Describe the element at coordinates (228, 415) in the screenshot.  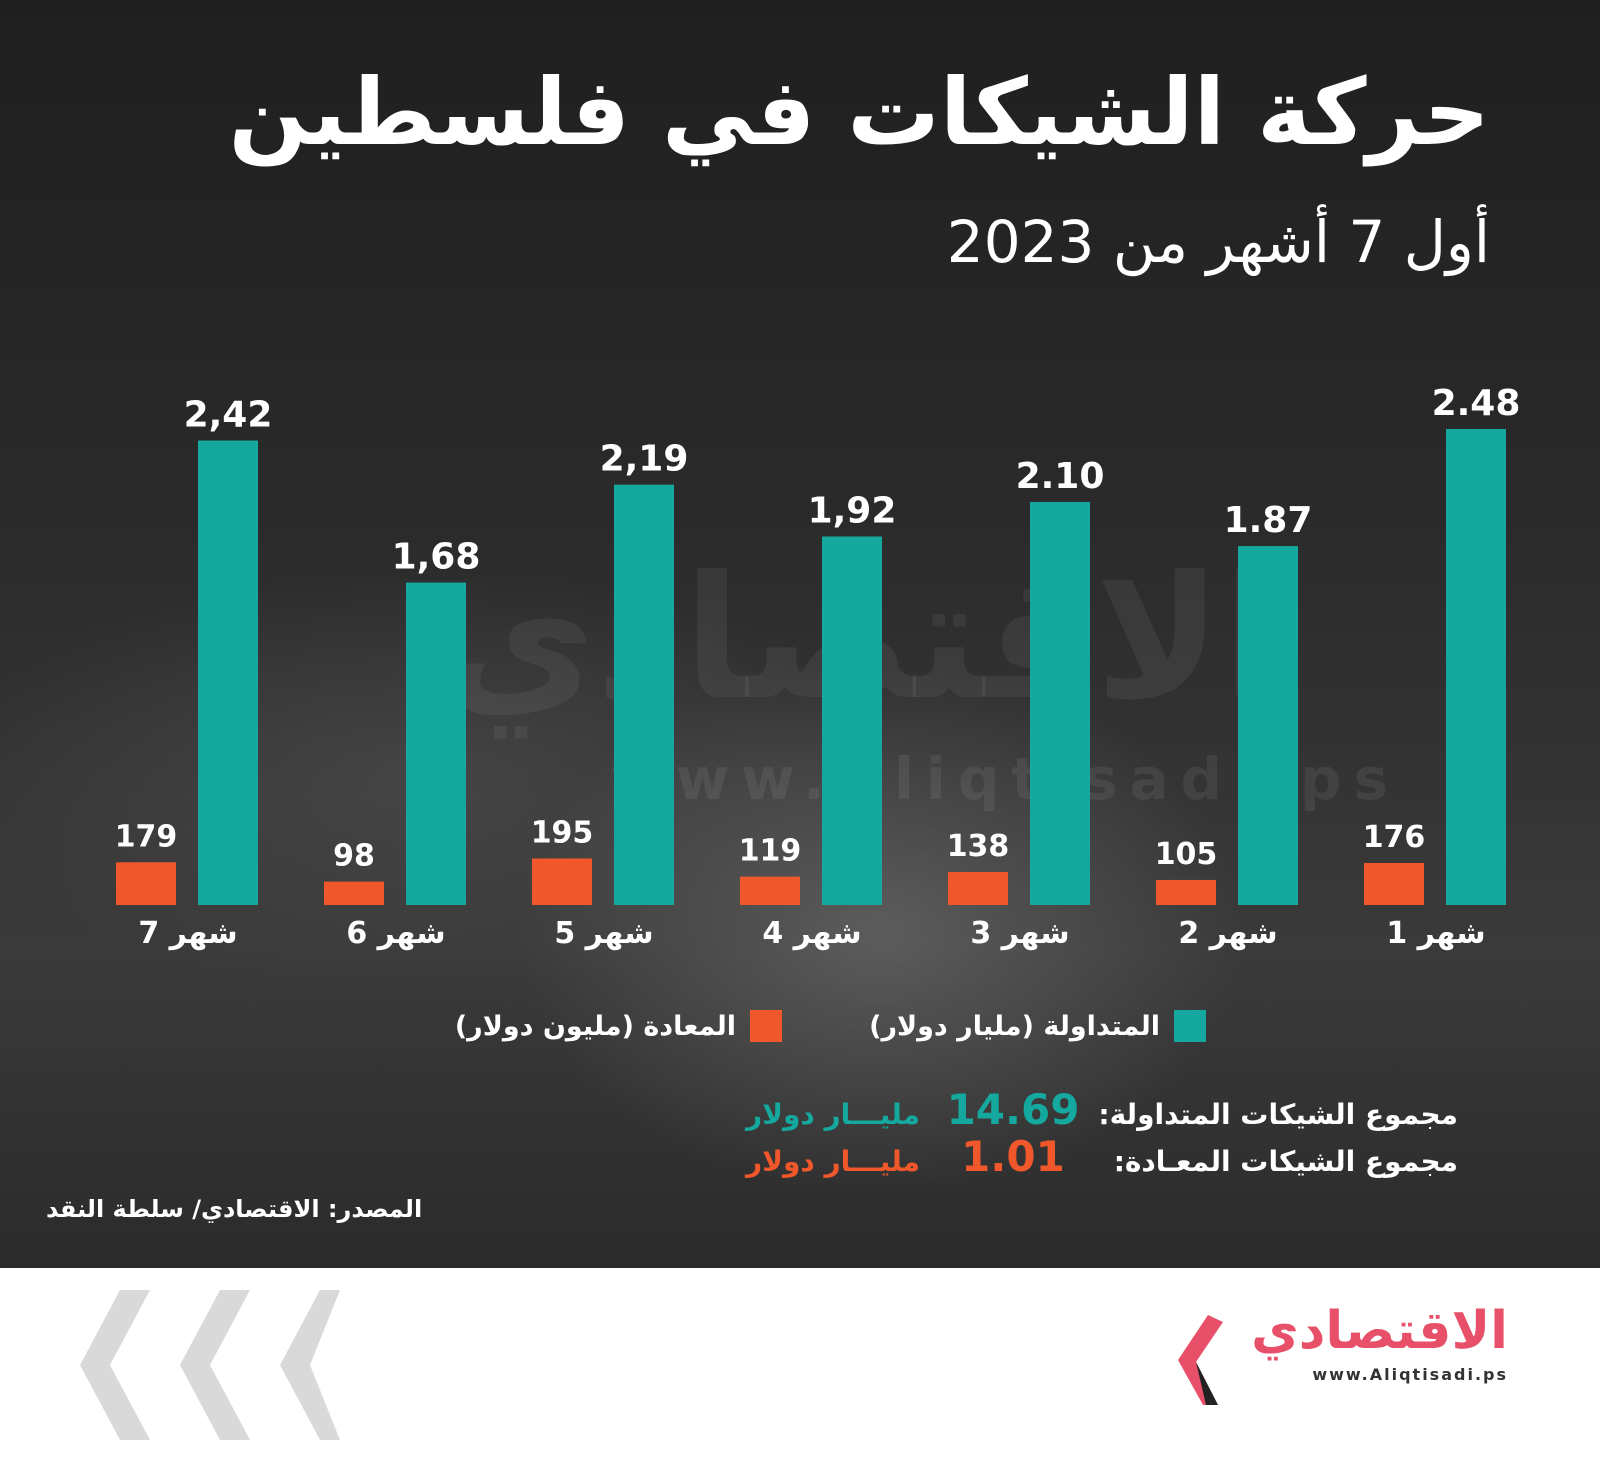
I see `traded-value-label: 2,42` at that location.